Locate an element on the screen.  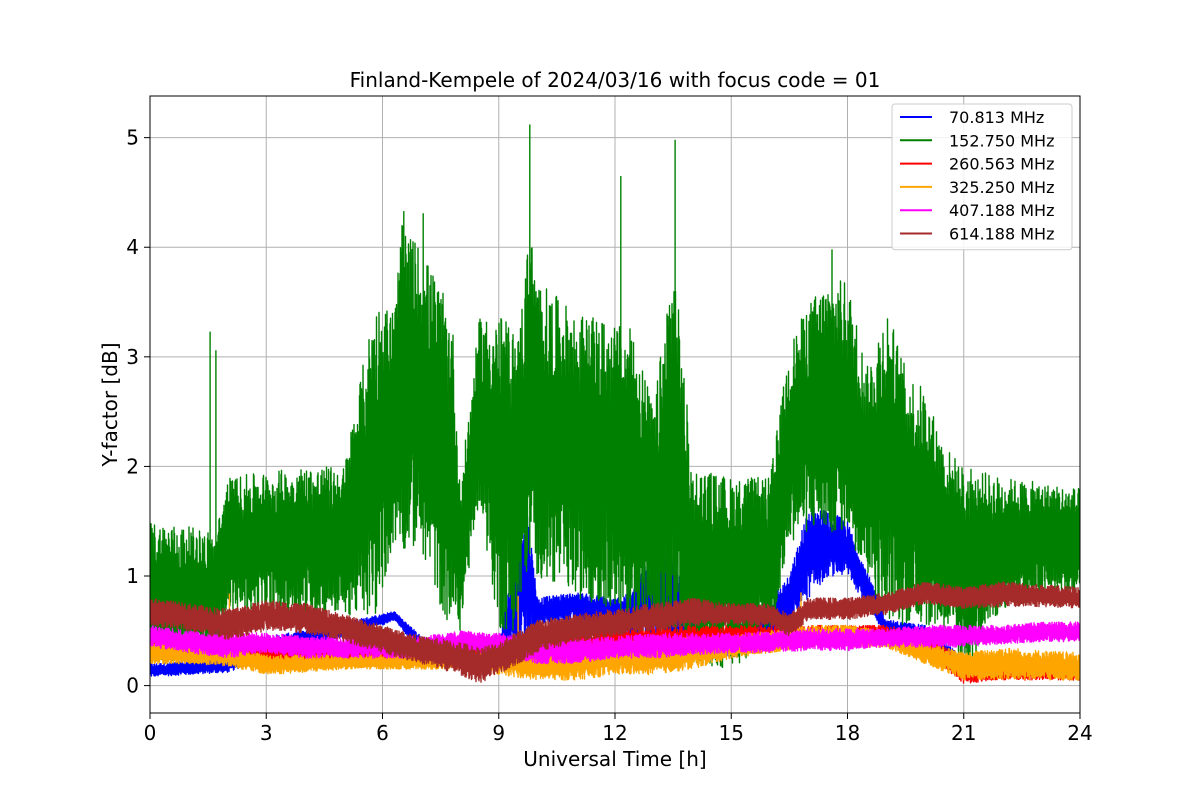
x-tick-label: 24 is located at coordinates (1079, 733).